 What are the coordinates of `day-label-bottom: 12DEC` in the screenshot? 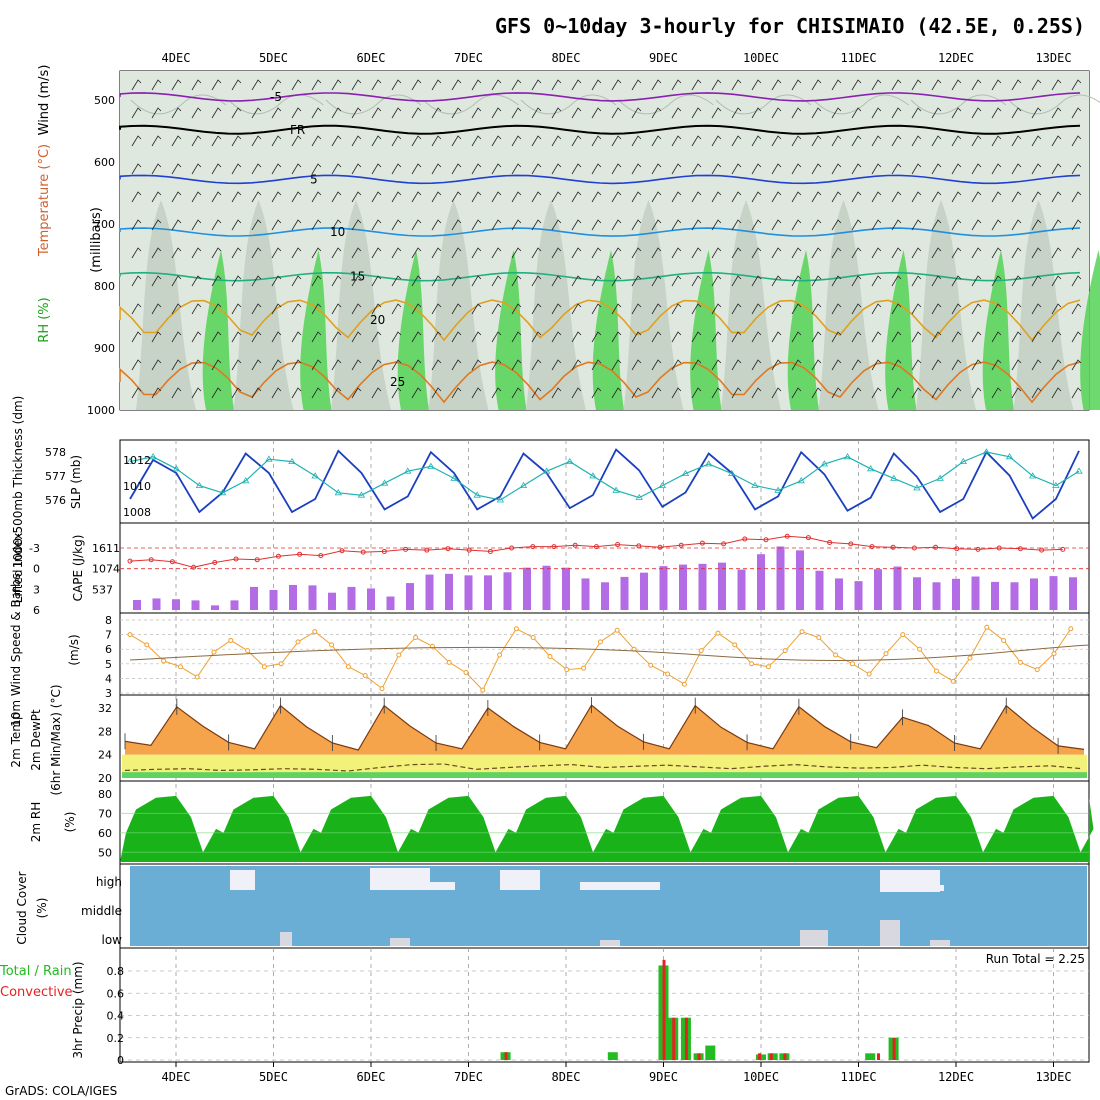 It's located at (956, 1077).